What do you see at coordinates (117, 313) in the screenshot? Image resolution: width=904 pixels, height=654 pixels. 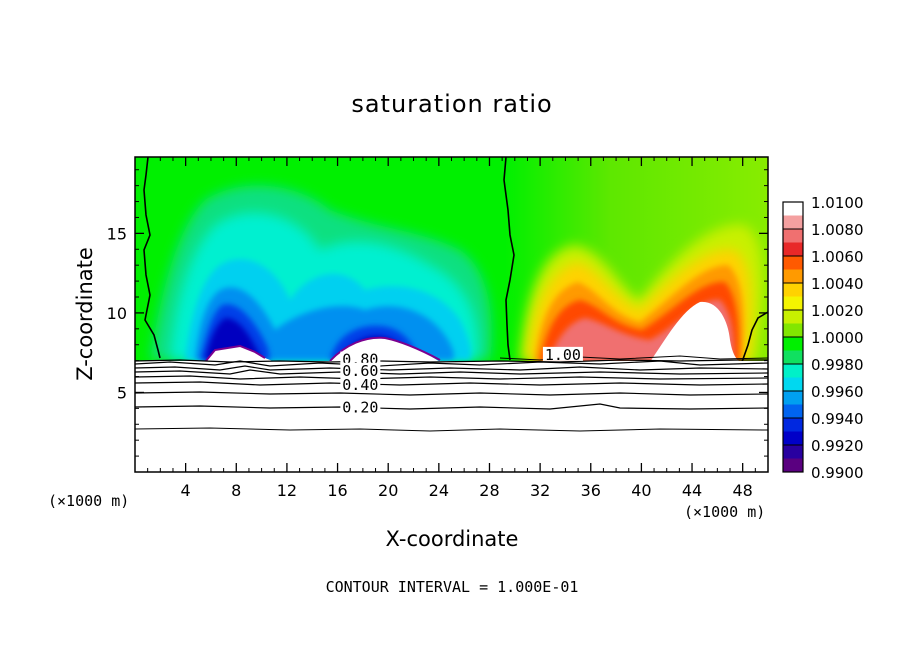 I see `y-tick-label: 10` at bounding box center [117, 313].